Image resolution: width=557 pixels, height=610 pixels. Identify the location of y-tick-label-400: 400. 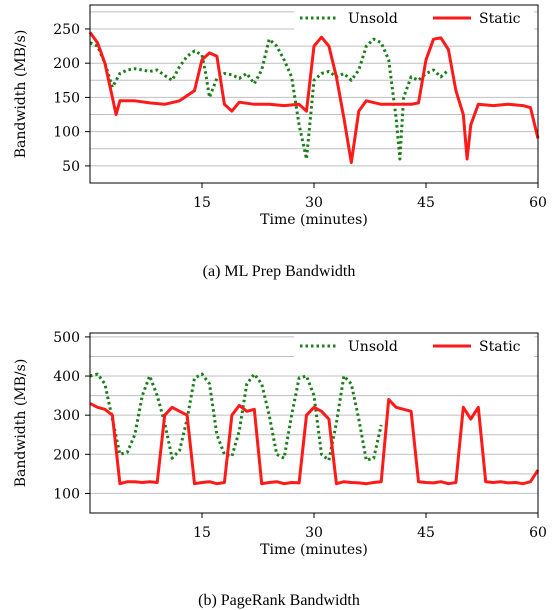
(66, 377).